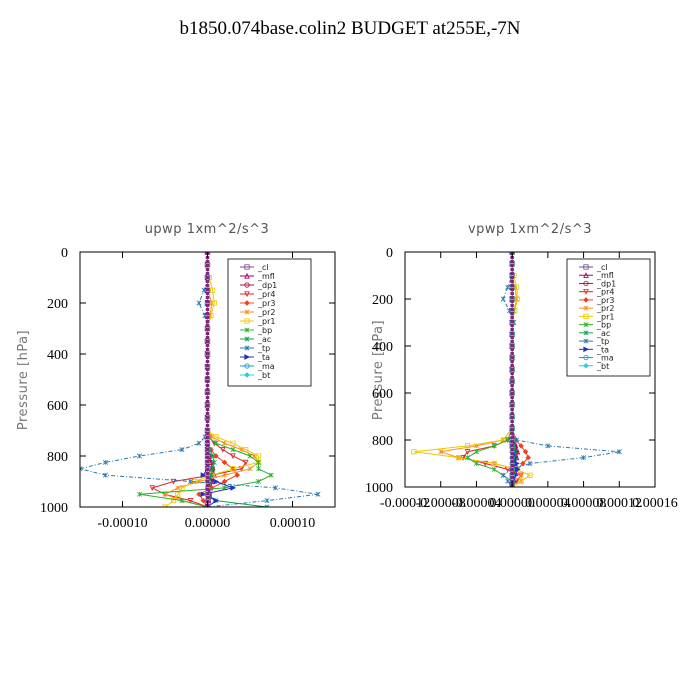 This screenshot has width=700, height=700. I want to click on y-tick-label: 0, so click(389, 253).